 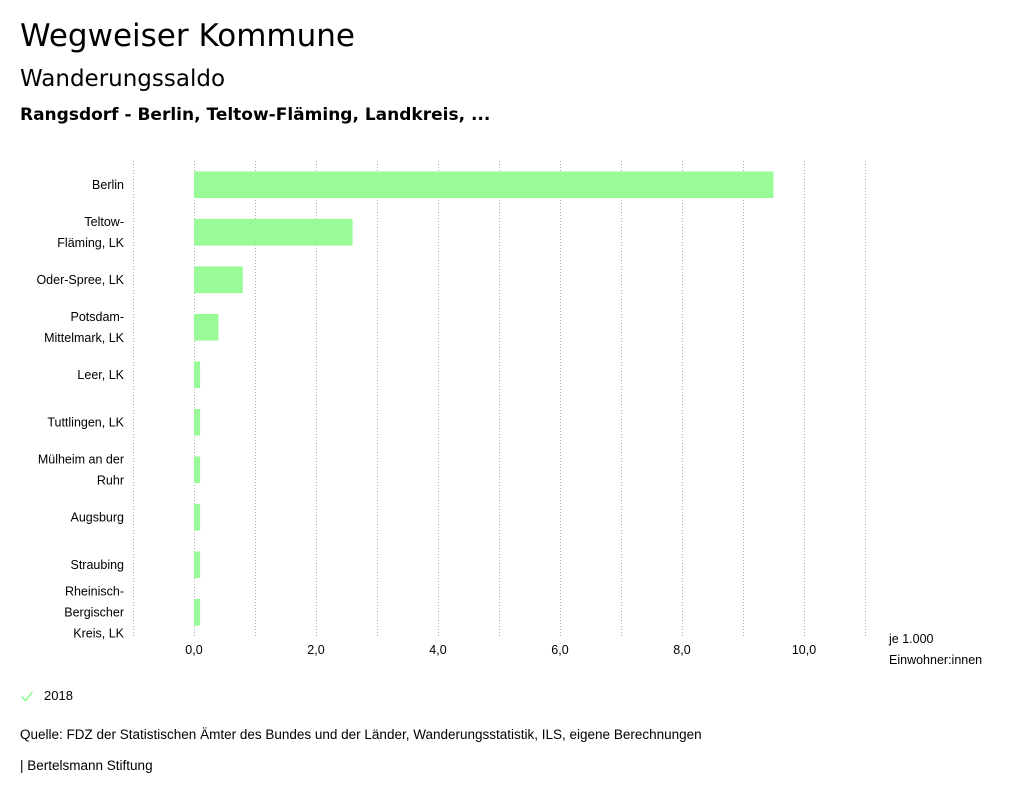 I want to click on legend-item: 2018, so click(x=46, y=695).